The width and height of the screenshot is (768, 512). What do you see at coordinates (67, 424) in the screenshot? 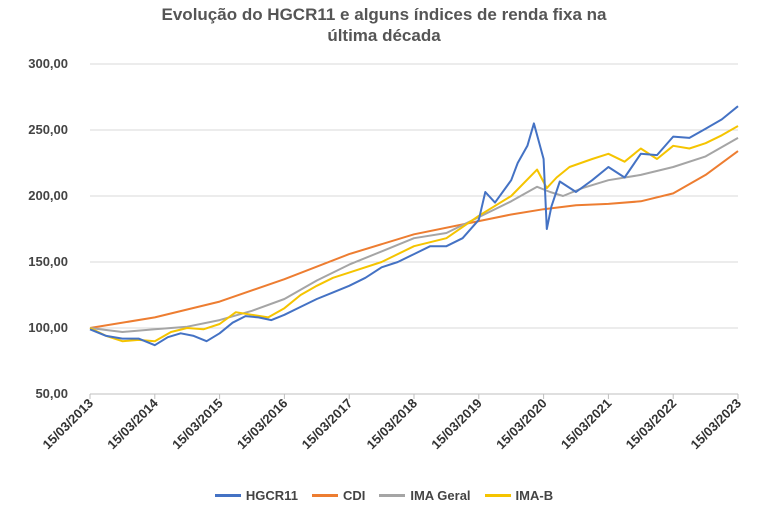
I see `x-tick-label: 15/03/2013` at bounding box center [67, 424].